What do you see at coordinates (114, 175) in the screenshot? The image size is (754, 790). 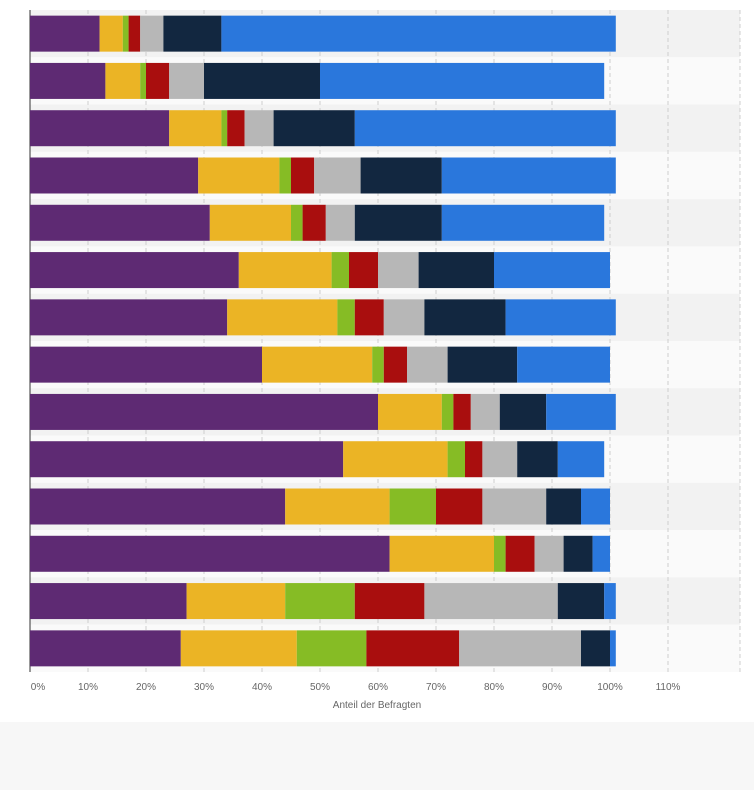 I see `bar-row4-segment1` at bounding box center [114, 175].